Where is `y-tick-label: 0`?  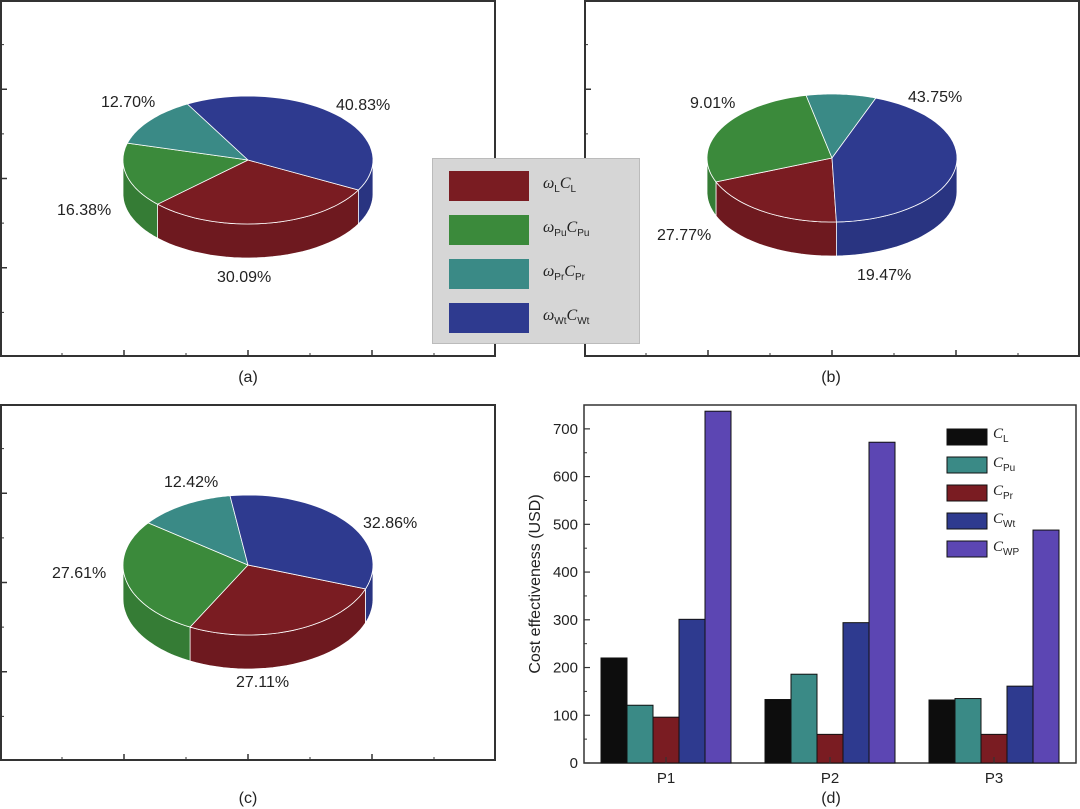 y-tick-label: 0 is located at coordinates (574, 763).